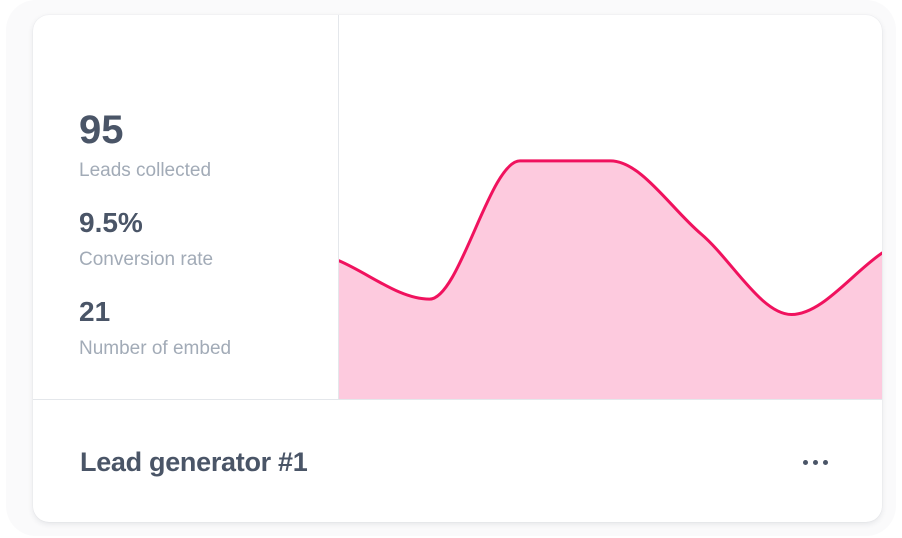 The height and width of the screenshot is (538, 902). What do you see at coordinates (155, 348) in the screenshot?
I see `number-of-embed-label: Number of embed` at bounding box center [155, 348].